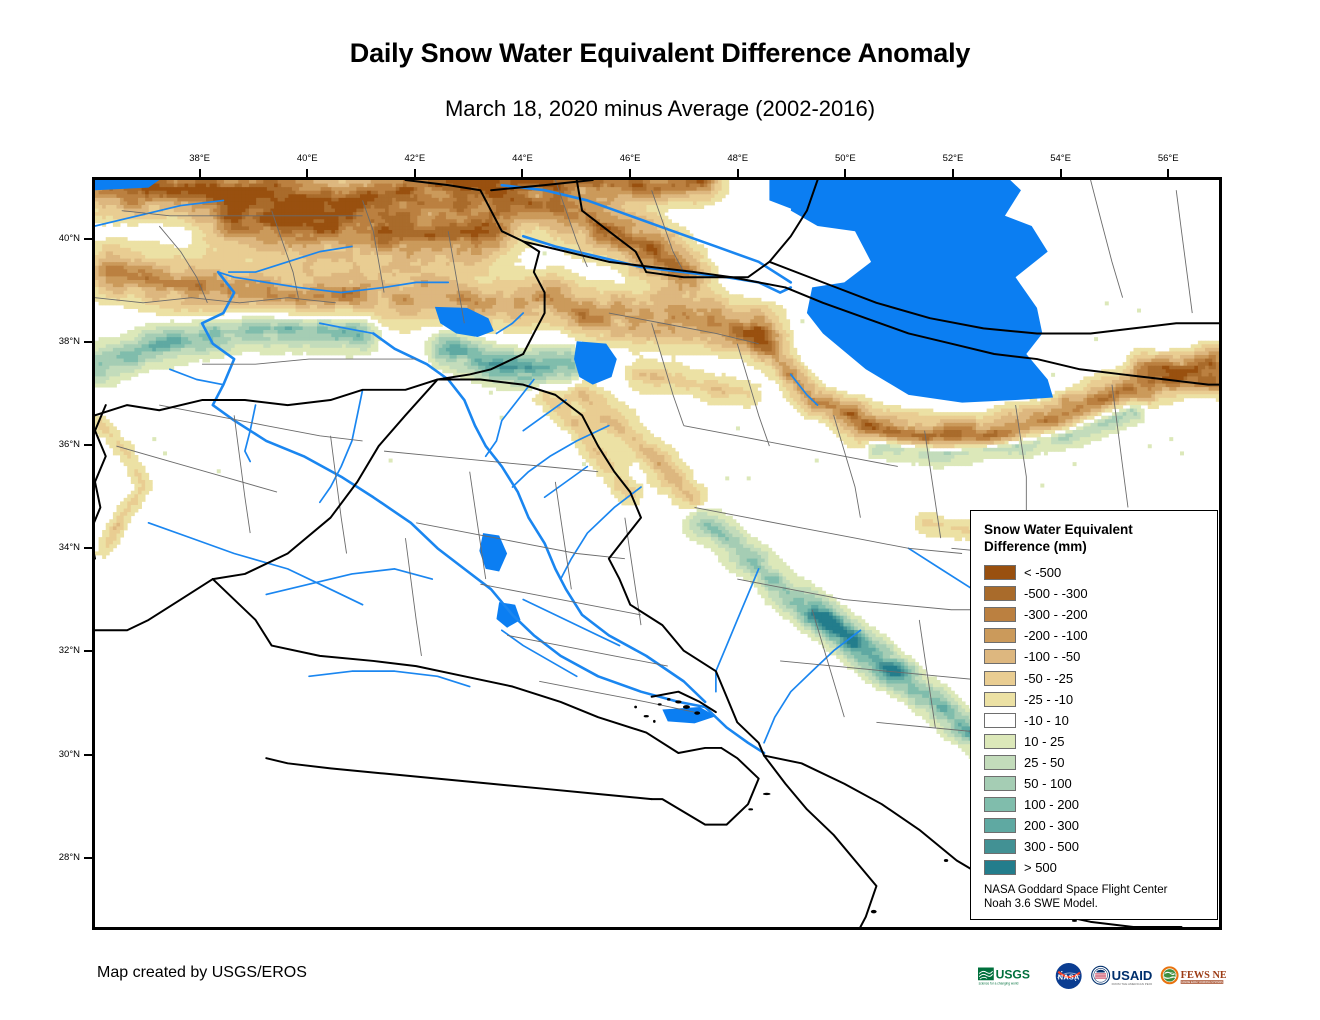 This screenshot has height=1020, width=1320. I want to click on legend-label: 100 - 200, so click(1051, 805).